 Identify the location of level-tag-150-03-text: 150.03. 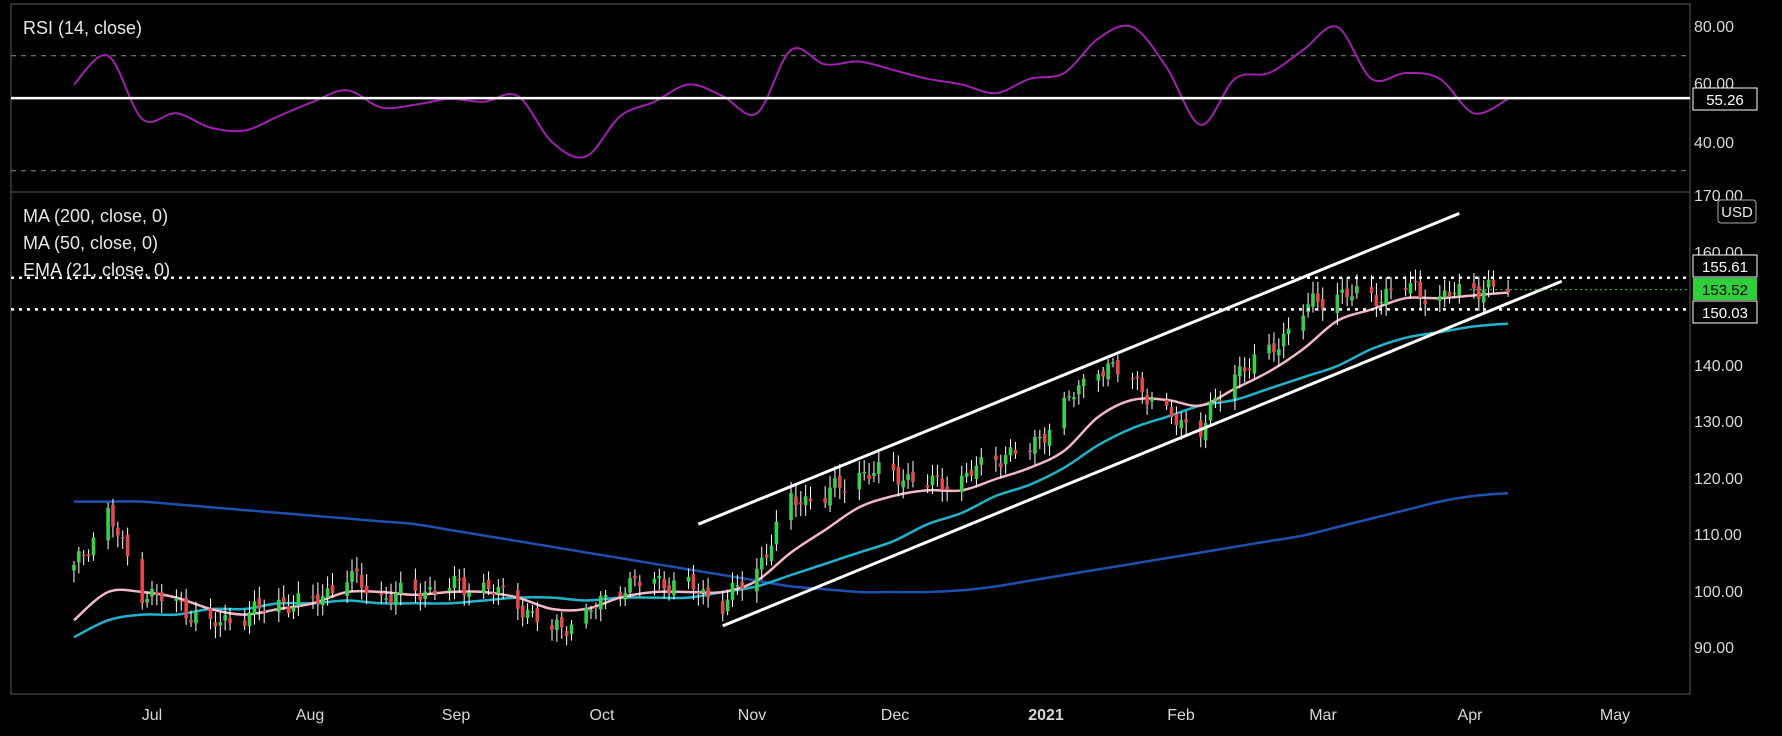
(1725, 313).